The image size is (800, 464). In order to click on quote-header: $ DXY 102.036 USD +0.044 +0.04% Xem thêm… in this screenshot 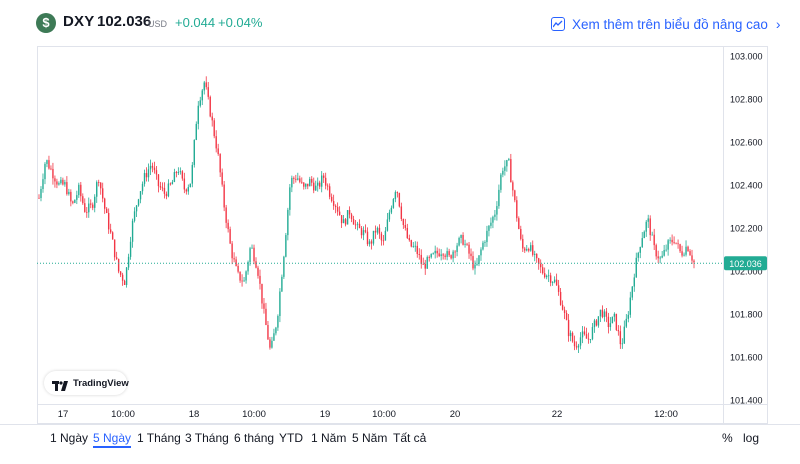, I will do `click(400, 23)`.